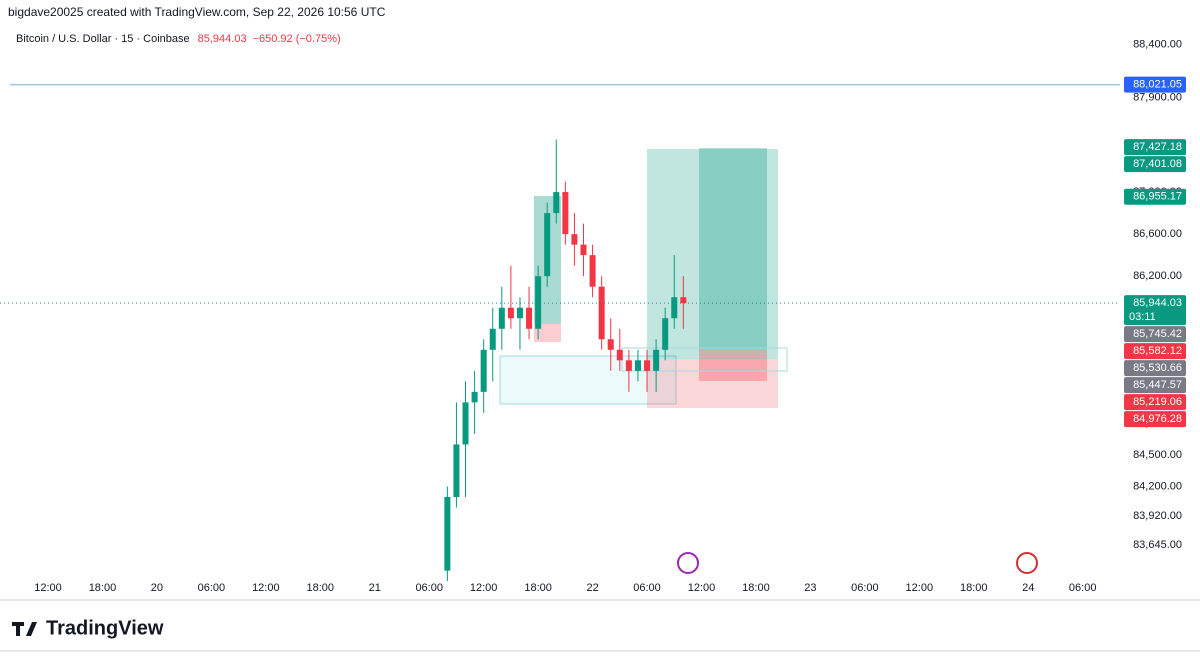  I want to click on y-tick-label: 83,920.00, so click(1157, 516).